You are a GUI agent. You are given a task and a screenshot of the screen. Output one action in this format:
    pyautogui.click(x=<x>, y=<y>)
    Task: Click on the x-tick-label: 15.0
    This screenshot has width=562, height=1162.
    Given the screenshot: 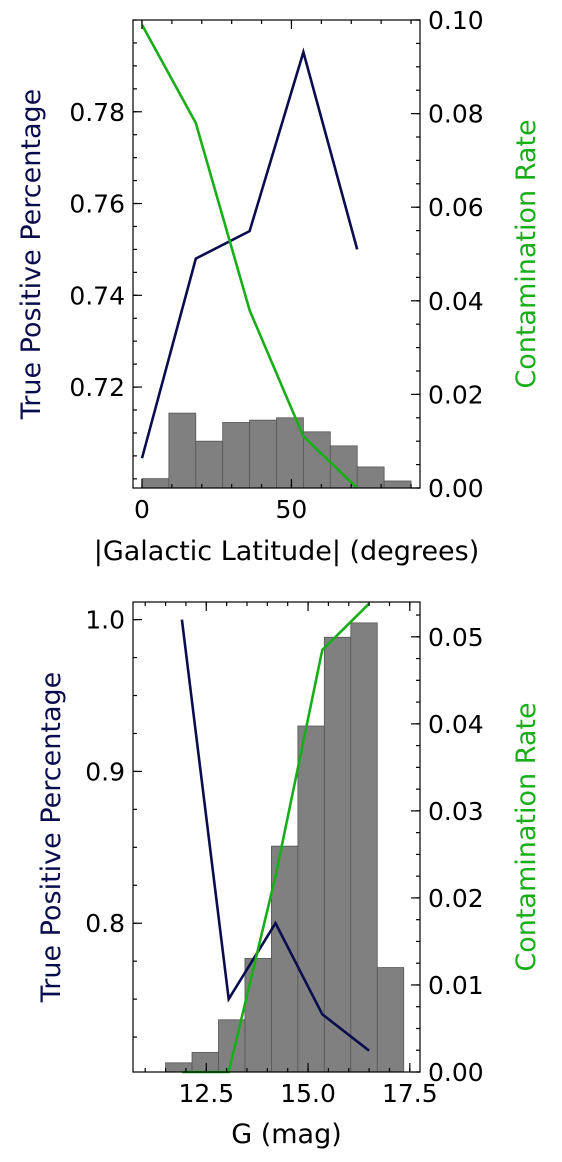 What is the action you would take?
    pyautogui.click(x=308, y=1093)
    